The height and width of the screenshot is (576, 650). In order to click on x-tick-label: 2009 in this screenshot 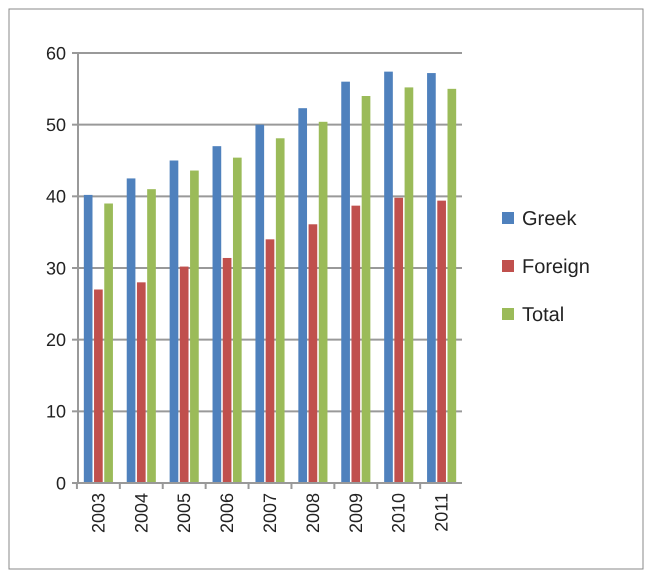, I will do `click(356, 513)`.